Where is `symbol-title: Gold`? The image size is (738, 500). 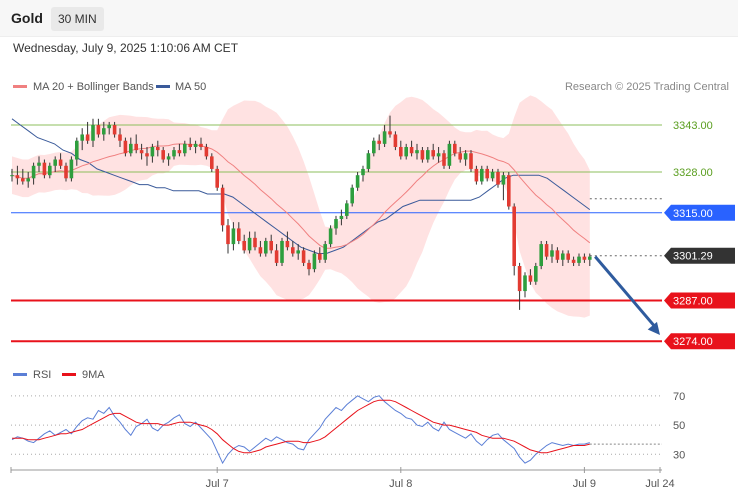 symbol-title: Gold is located at coordinates (27, 18).